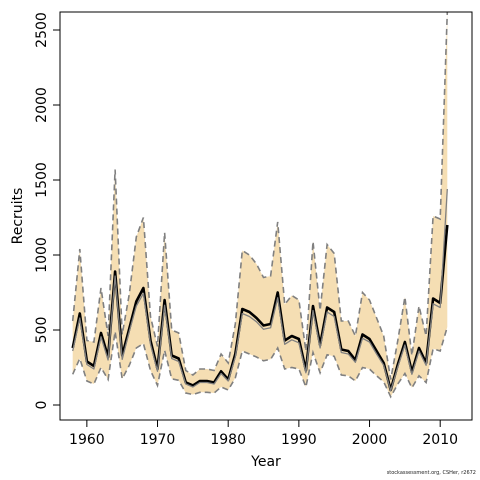 This screenshot has height=480, width=480. I want to click on y-axis: 0 500 1000 1500 2000 2500, so click(47, 210).